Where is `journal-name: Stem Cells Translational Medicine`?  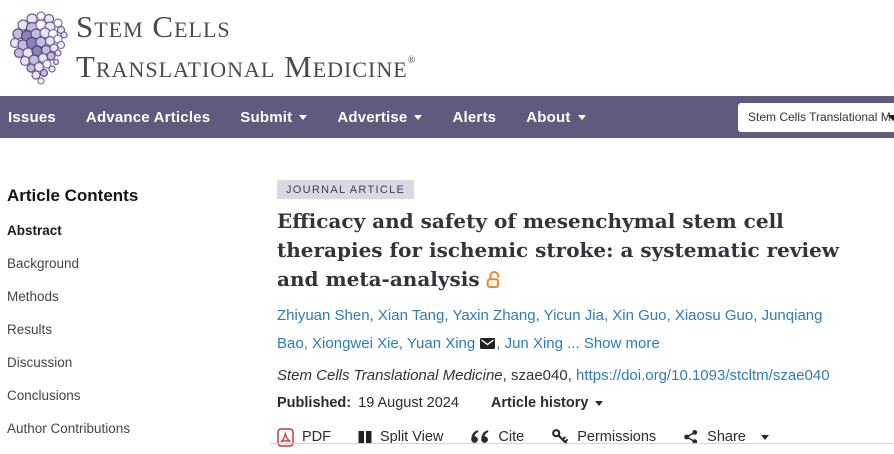
journal-name: Stem Cells Translational Medicine is located at coordinates (390, 375).